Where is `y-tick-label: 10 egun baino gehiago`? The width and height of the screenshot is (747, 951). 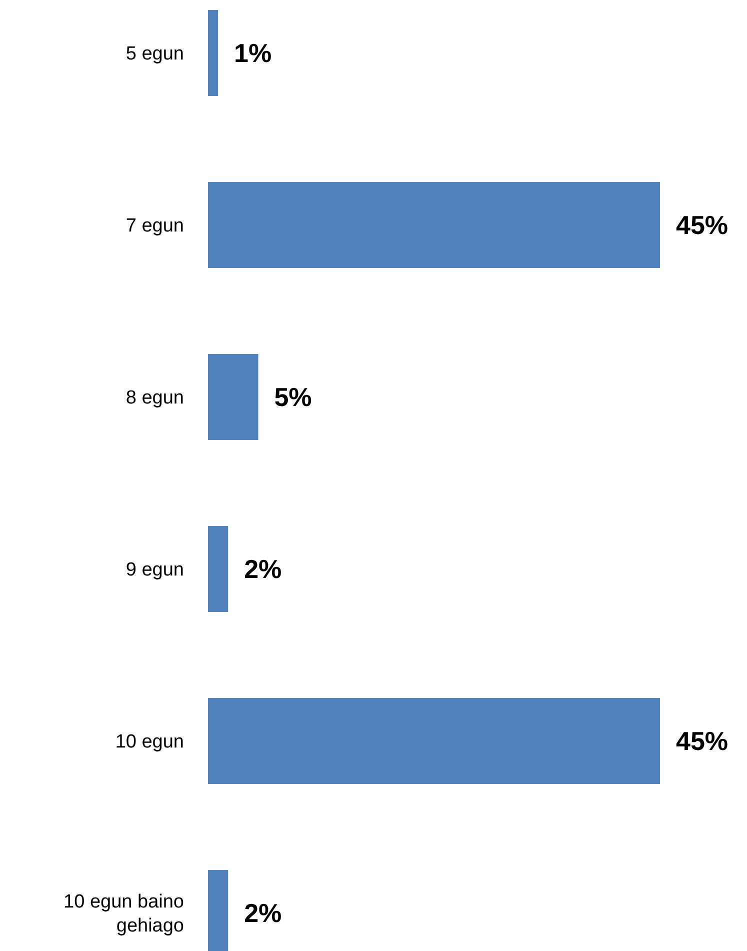 y-tick-label: 10 egun baino gehiago is located at coordinates (124, 914).